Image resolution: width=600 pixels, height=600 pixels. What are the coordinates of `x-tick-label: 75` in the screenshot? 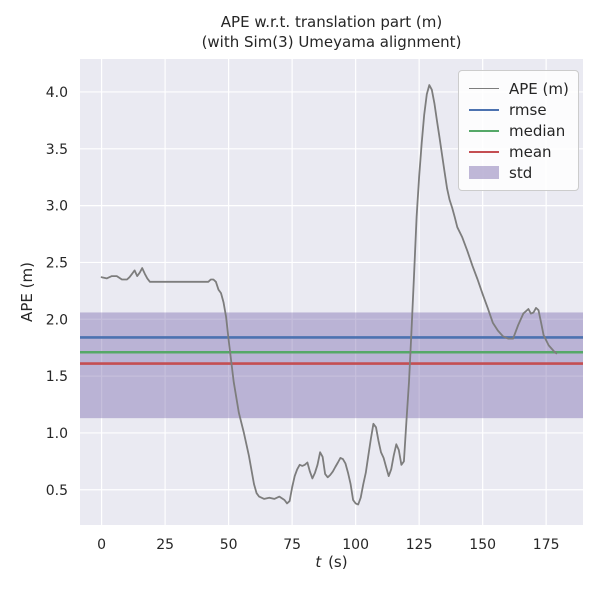 It's located at (292, 545).